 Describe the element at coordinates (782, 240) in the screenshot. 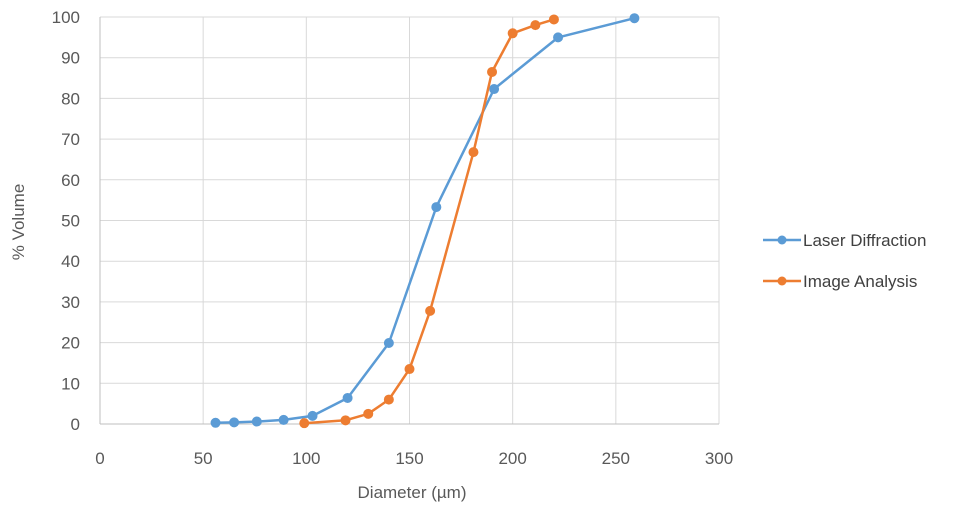

I see `legend-marker-laser-diffraction` at that location.